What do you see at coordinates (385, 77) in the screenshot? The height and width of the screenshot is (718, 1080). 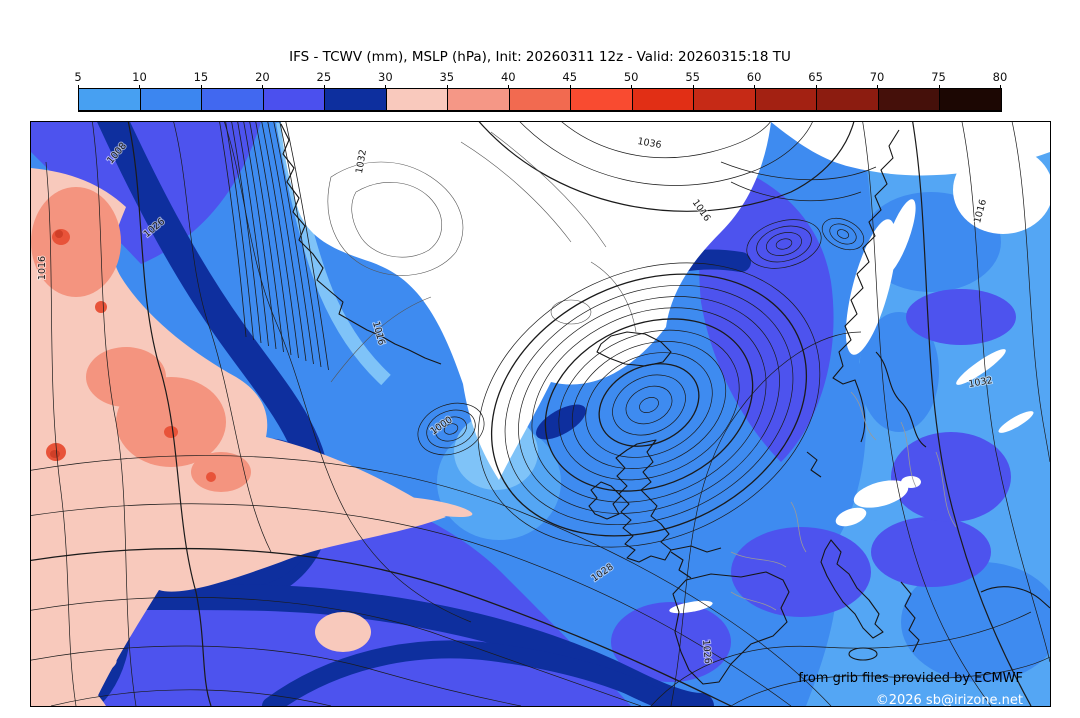 I see `colorbar-tick-label: 30` at bounding box center [385, 77].